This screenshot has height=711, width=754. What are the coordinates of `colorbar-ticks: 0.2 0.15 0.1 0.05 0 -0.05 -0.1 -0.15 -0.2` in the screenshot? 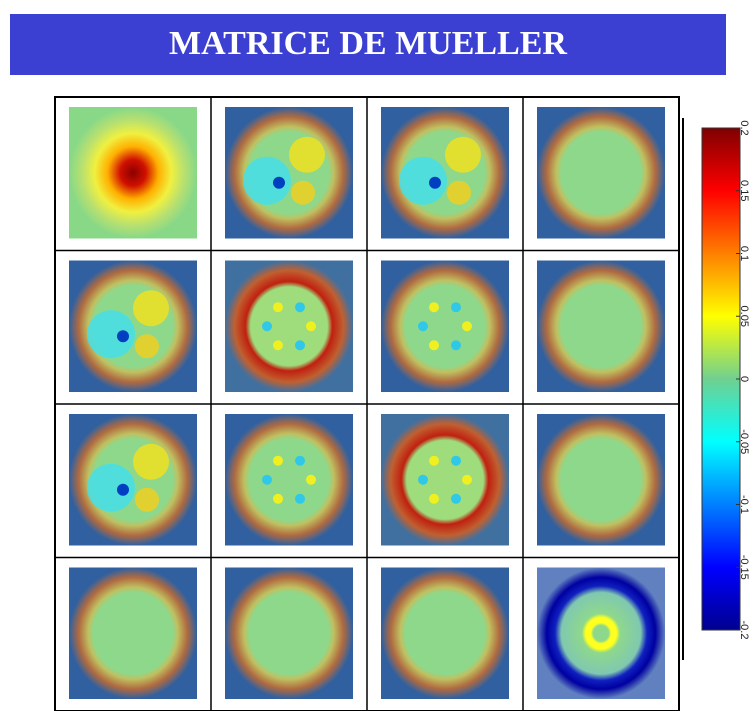 It's located at (743, 379).